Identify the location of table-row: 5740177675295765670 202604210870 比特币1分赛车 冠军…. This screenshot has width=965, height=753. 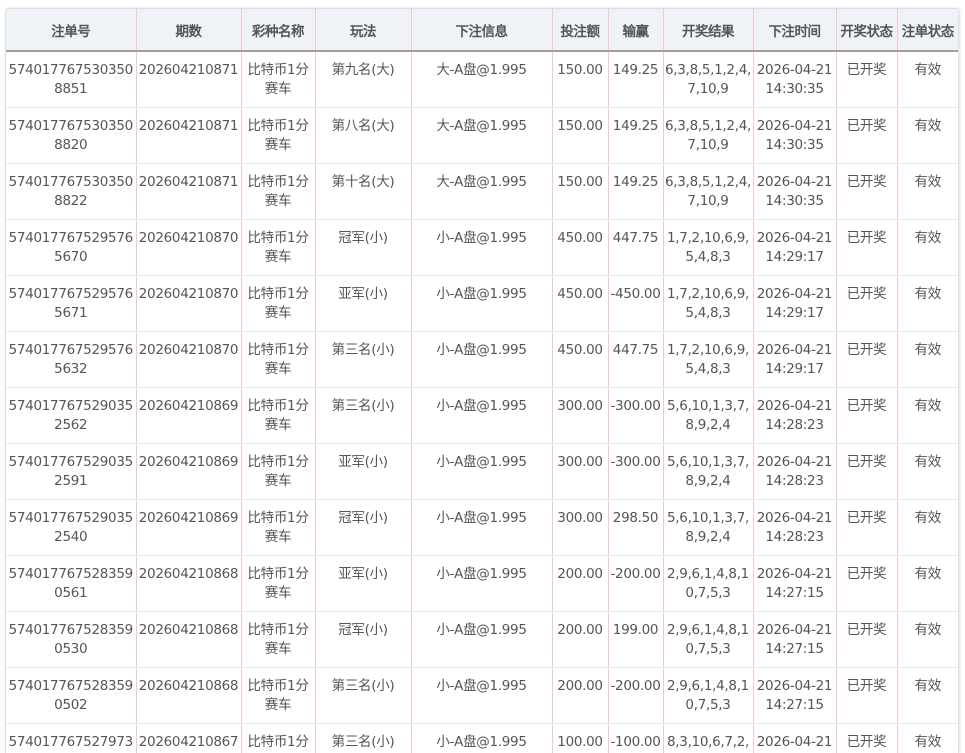
(482, 247).